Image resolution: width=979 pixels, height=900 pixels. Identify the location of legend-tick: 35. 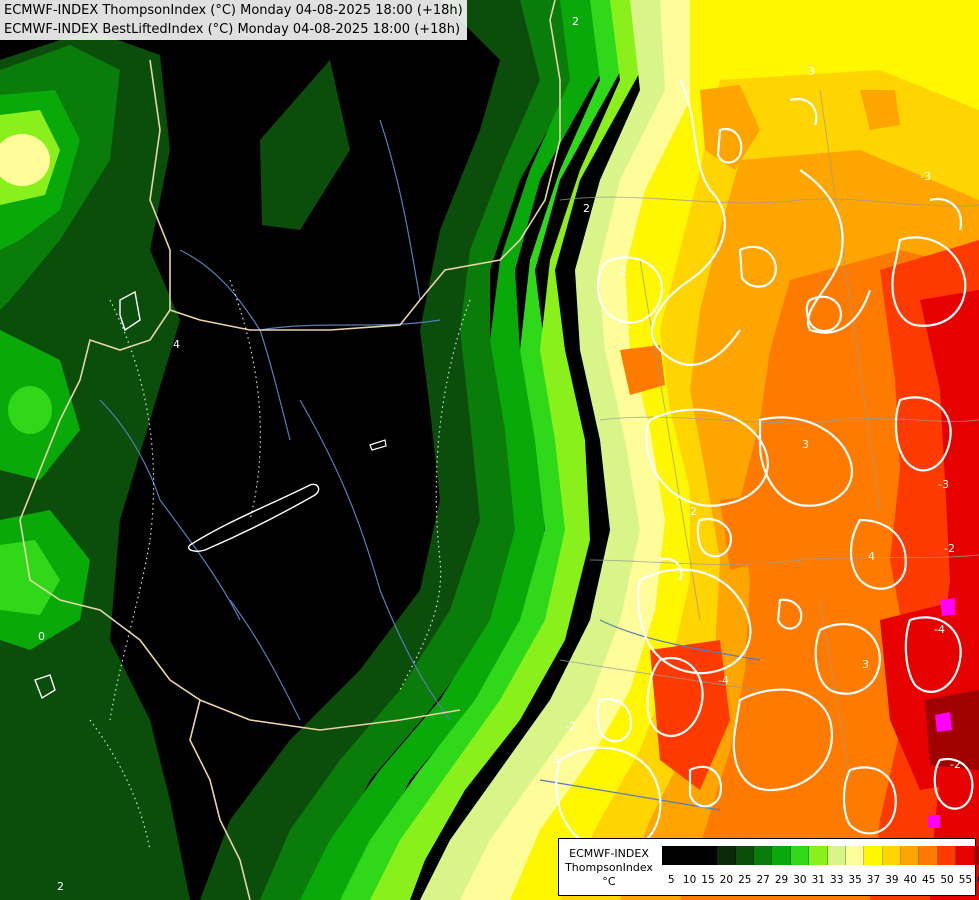
(855, 880).